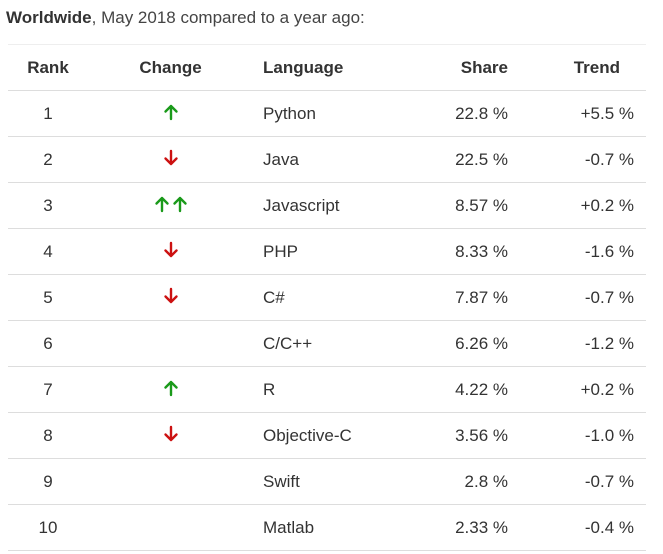  What do you see at coordinates (330, 251) in the screenshot?
I see `cell-language: PHP` at bounding box center [330, 251].